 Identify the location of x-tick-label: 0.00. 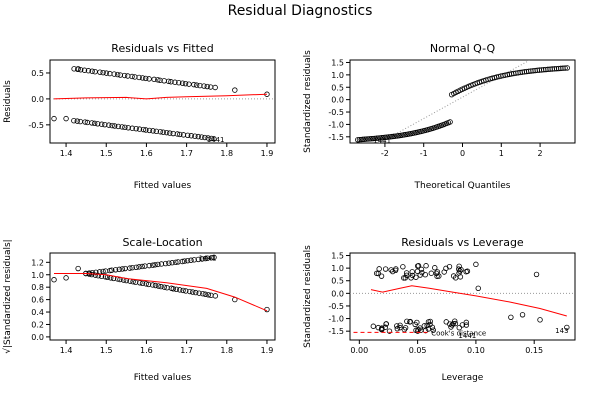
(359, 350).